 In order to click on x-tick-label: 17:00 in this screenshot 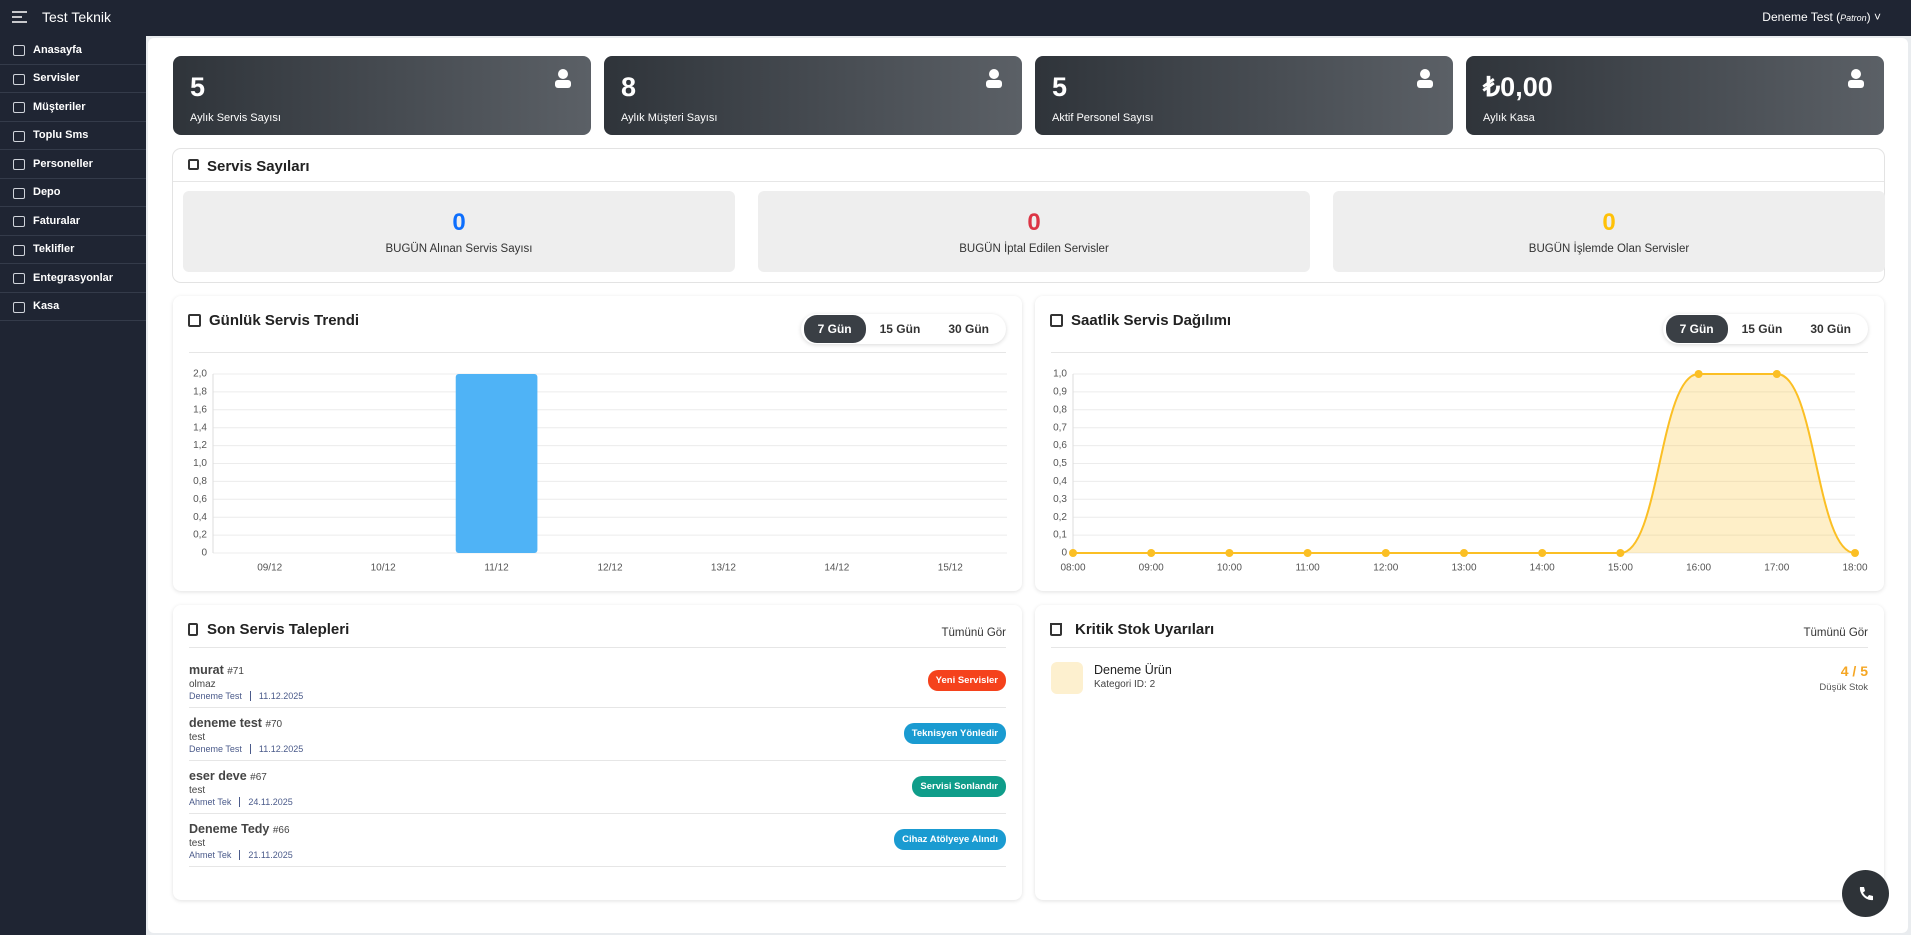, I will do `click(1776, 568)`.